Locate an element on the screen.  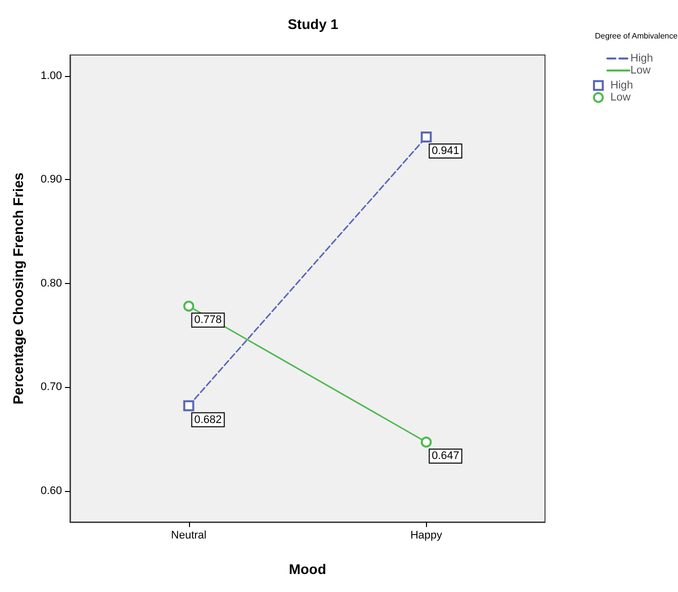
x-axis-title: Mood is located at coordinates (307, 569).